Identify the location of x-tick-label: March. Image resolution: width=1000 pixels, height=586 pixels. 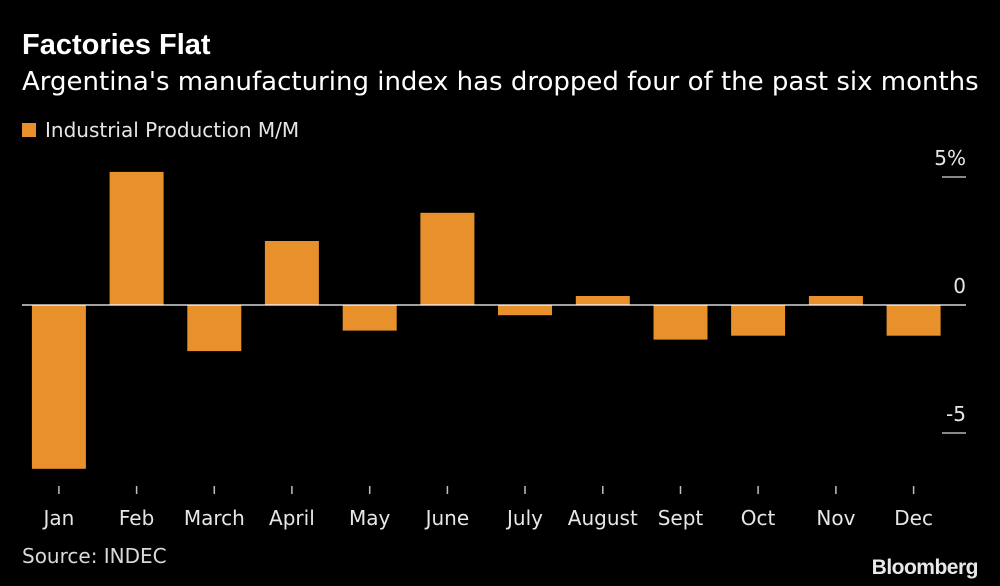
(214, 518).